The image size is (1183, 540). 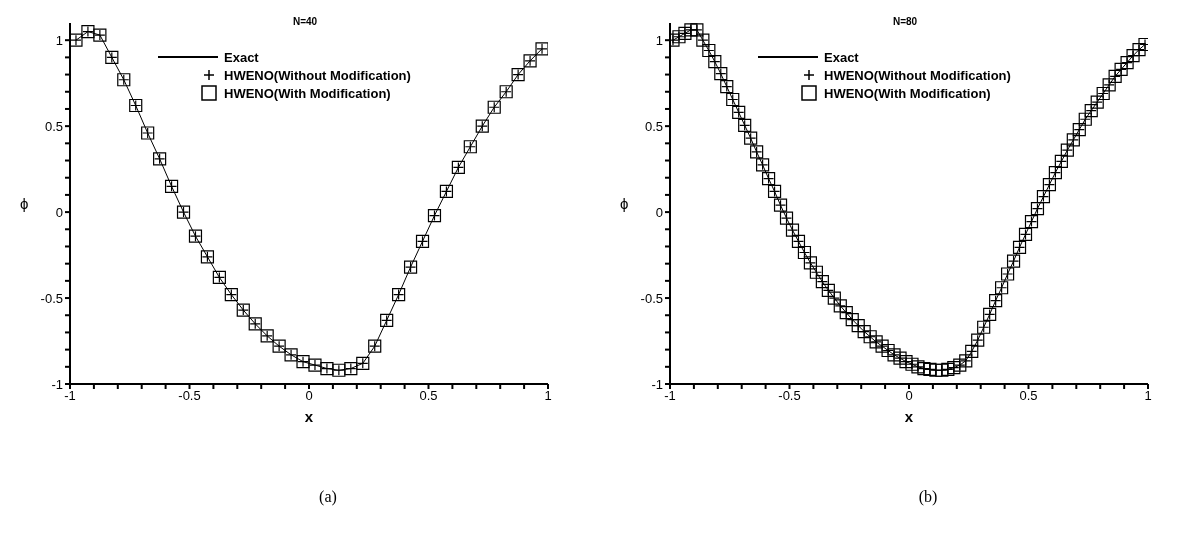 What do you see at coordinates (905, 21) in the screenshot?
I see `chart-title: N=80` at bounding box center [905, 21].